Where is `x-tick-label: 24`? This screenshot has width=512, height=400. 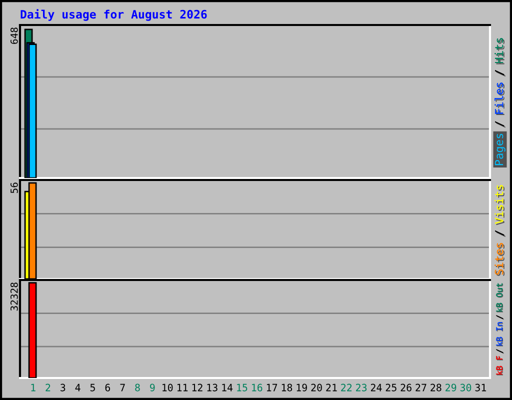 x-tick-label: 24 is located at coordinates (376, 388).